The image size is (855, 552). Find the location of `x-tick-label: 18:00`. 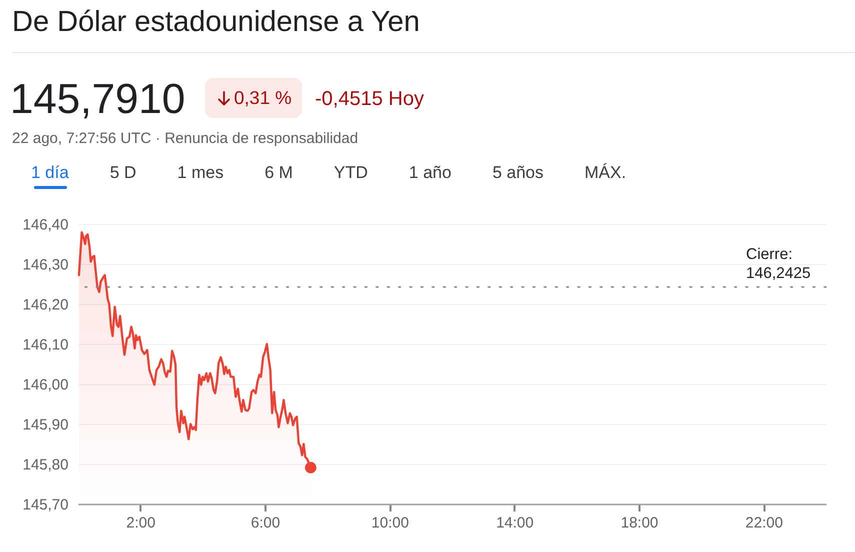

x-tick-label: 18:00 is located at coordinates (639, 523).